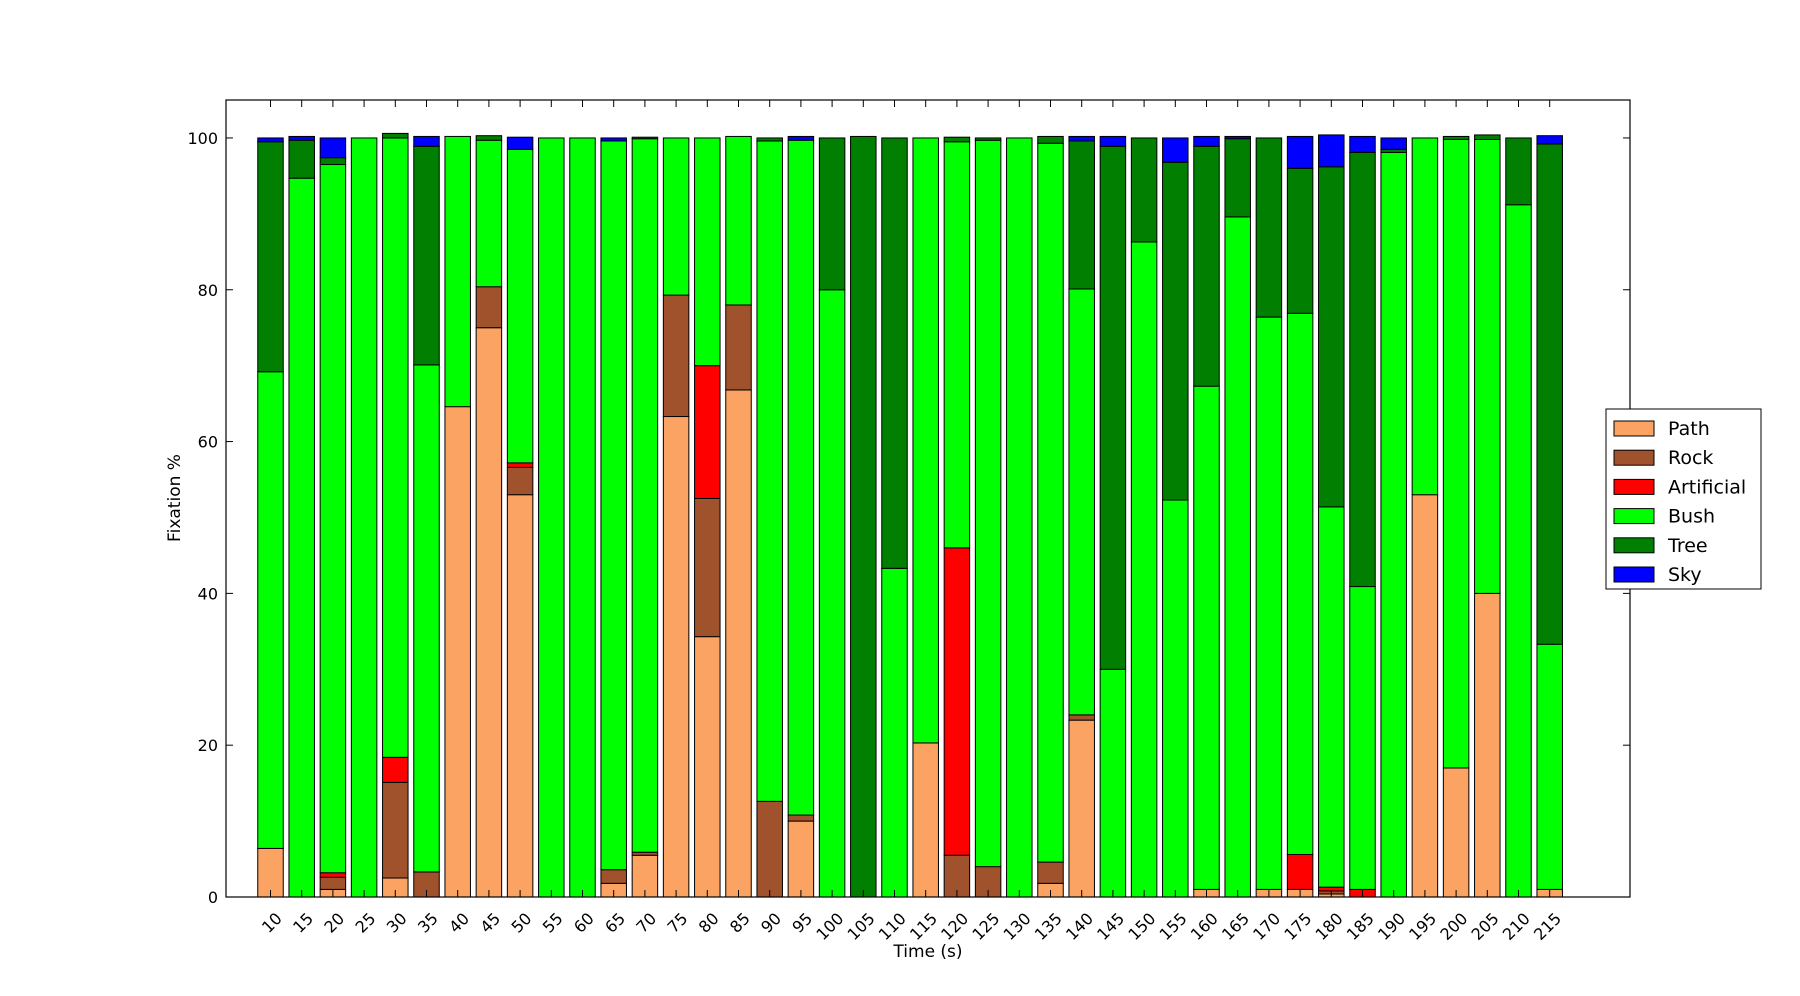  What do you see at coordinates (927, 952) in the screenshot?
I see `x-axis-label: Time (s)` at bounding box center [927, 952].